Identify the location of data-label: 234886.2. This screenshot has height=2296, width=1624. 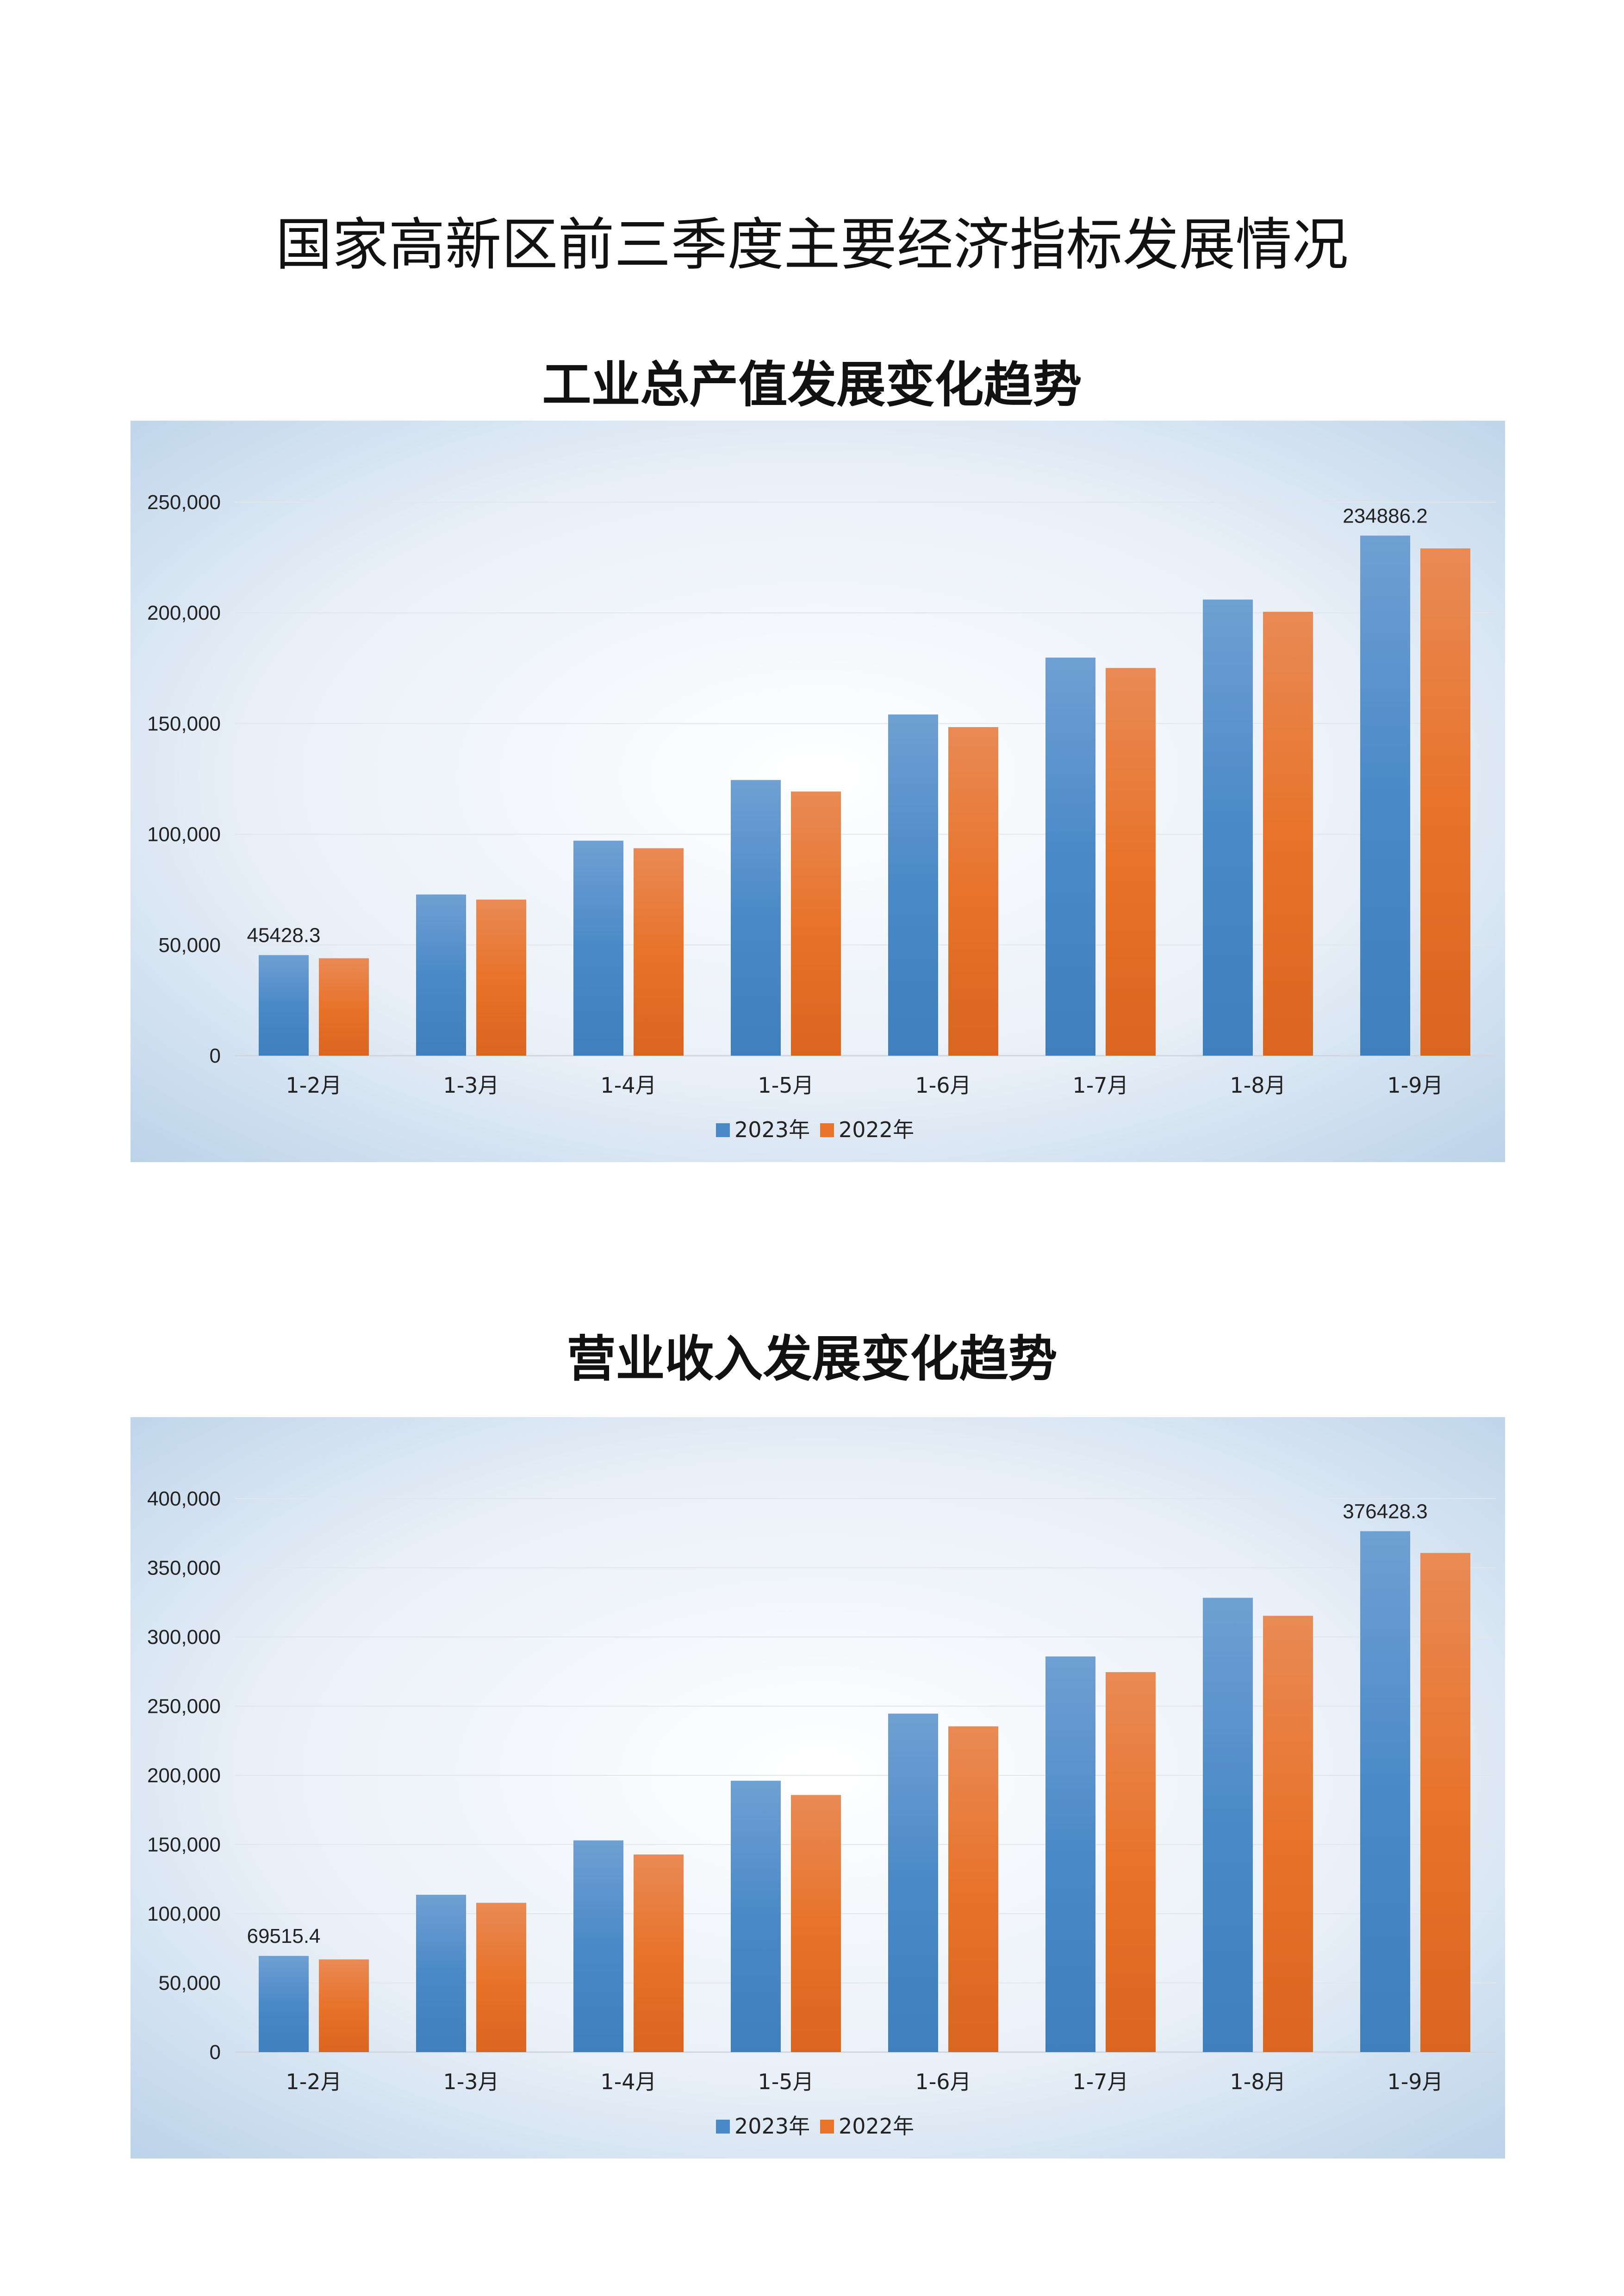
(1385, 515).